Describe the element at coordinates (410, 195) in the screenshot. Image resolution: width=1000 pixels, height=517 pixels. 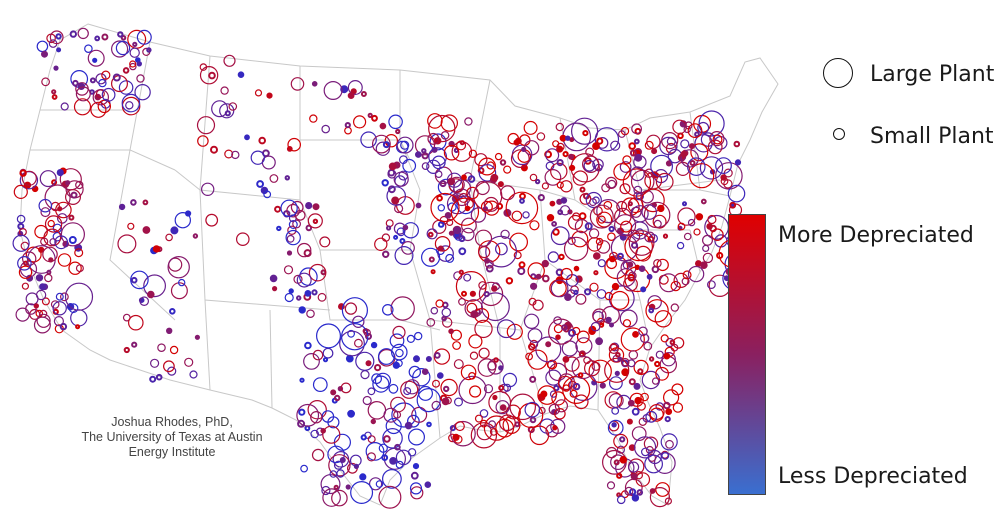
I see `state-border` at that location.